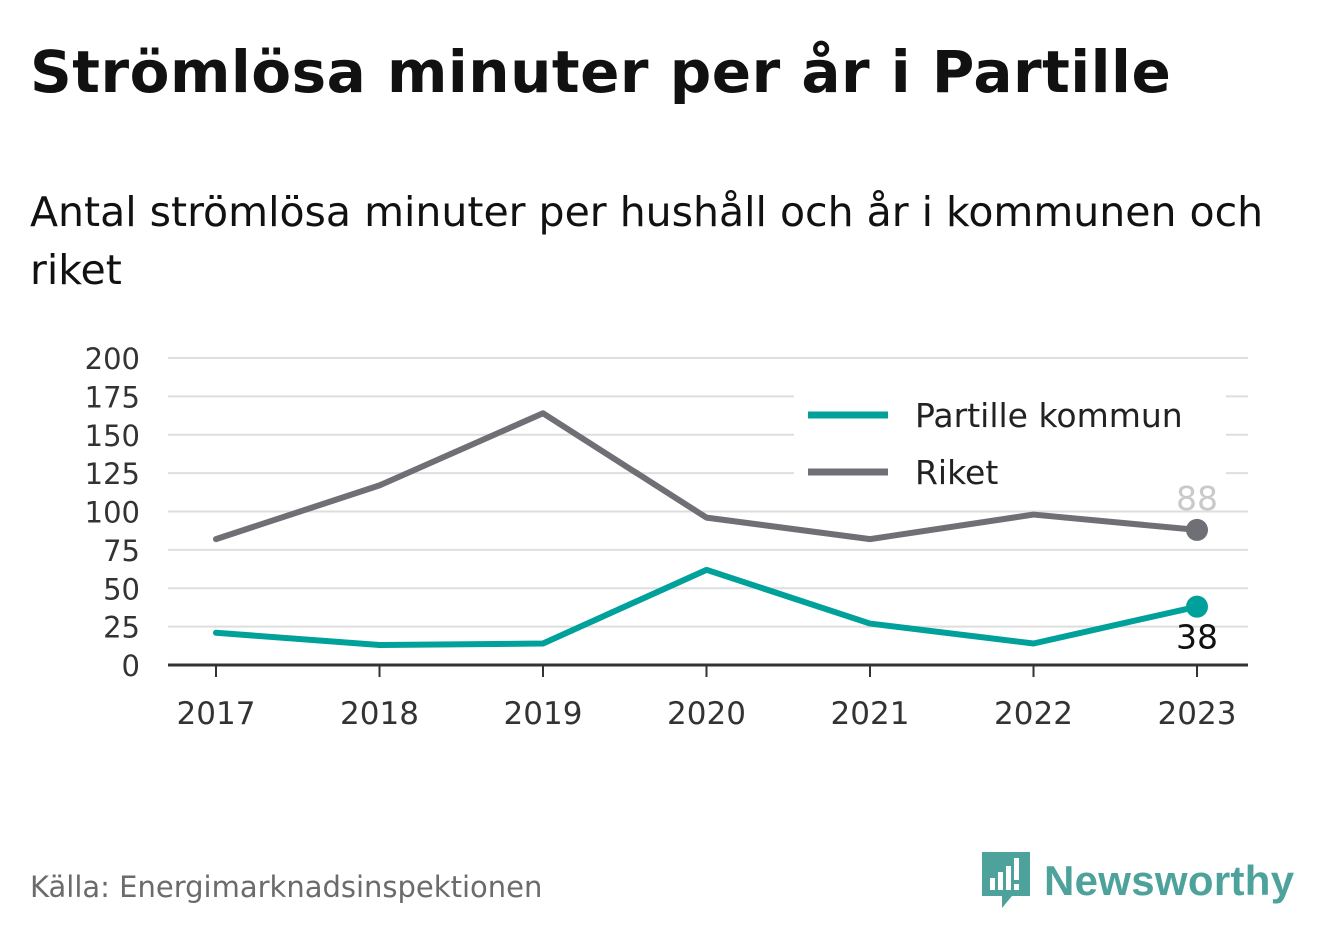 Image resolution: width=1322 pixels, height=939 pixels. Describe the element at coordinates (601, 72) in the screenshot. I see `chart-title: Strömlösa minuter per år i Partille` at that location.